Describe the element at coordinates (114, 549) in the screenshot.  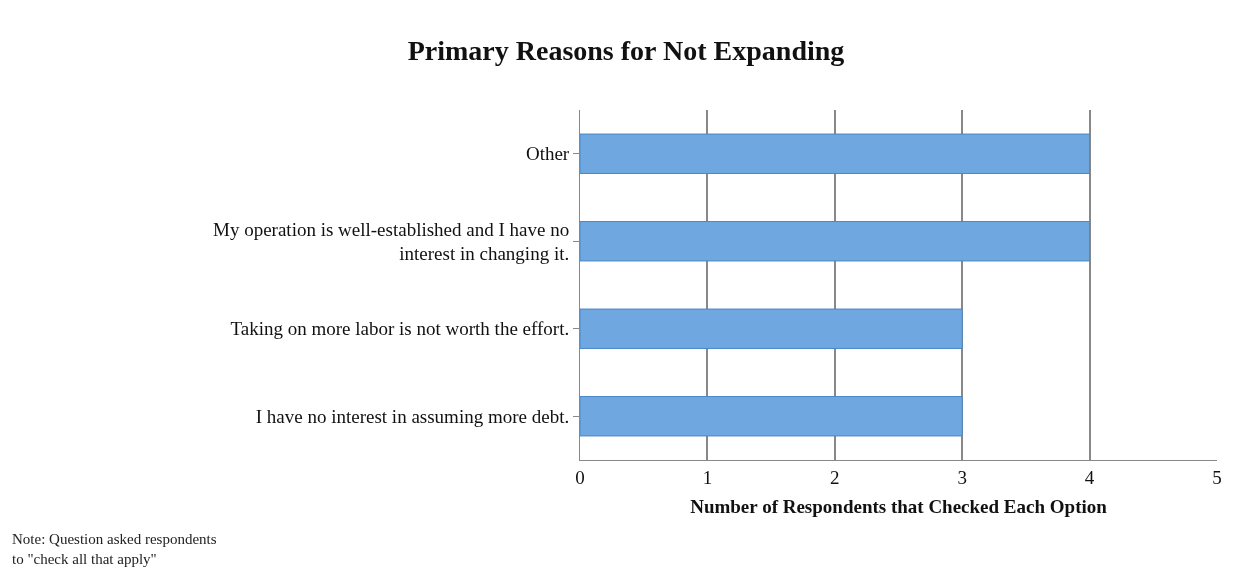
I see `text: Note: Question asked respondents to "check all that apply"` at that location.